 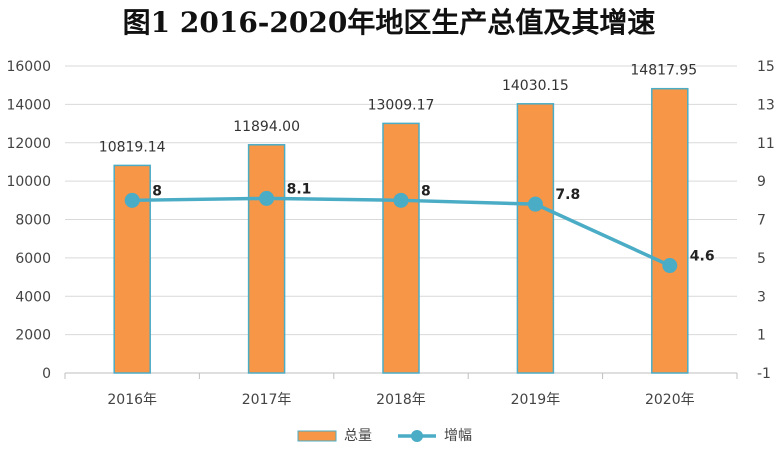 What do you see at coordinates (33, 297) in the screenshot?
I see `y-left-tick-label: 4000` at bounding box center [33, 297].